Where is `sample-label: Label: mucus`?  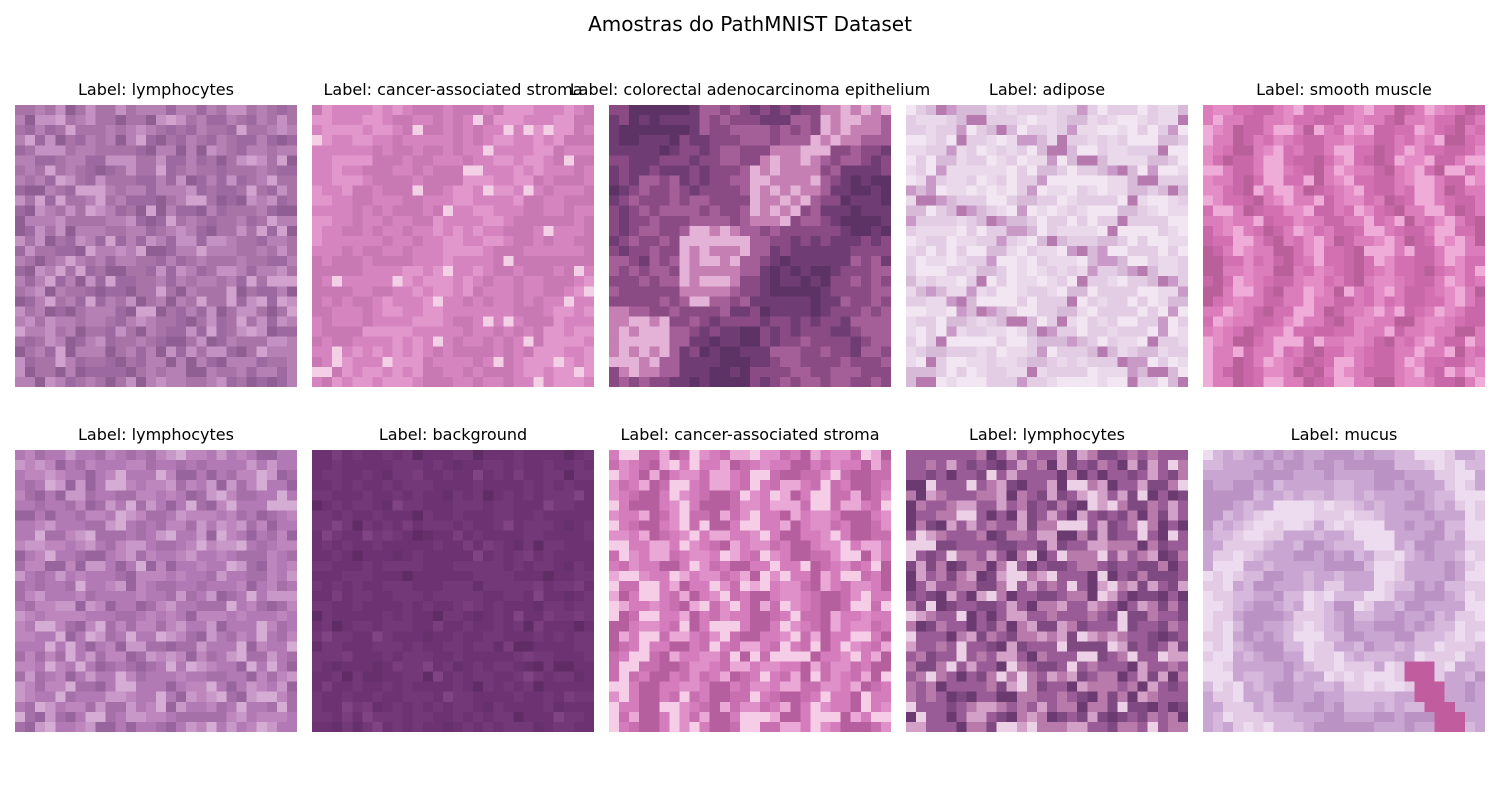
sample-label: Label: mucus is located at coordinates (1344, 434).